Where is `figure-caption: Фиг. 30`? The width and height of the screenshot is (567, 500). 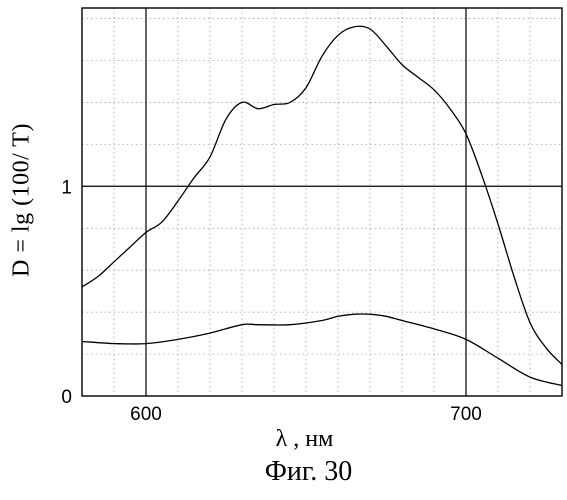
figure-caption: Фиг. 30 is located at coordinates (283, 472).